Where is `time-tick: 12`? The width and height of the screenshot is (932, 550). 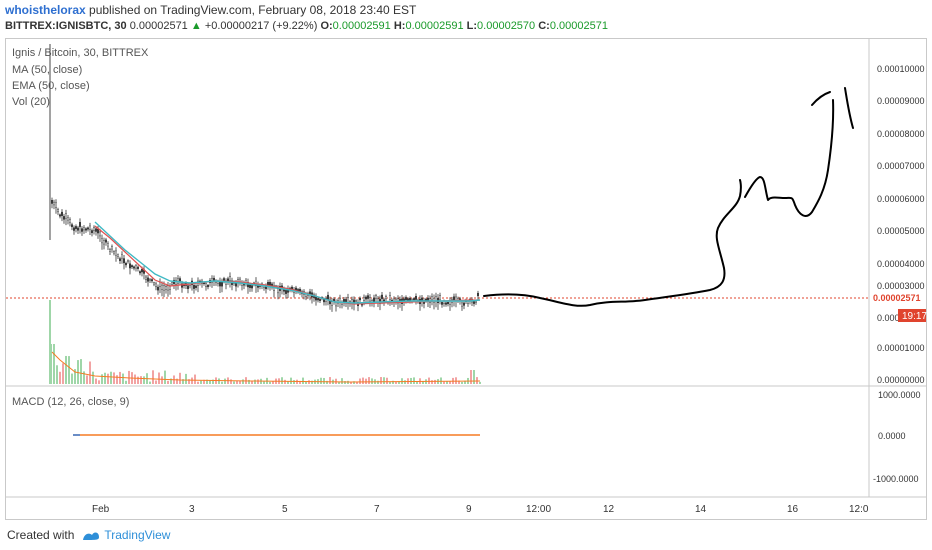 time-tick: 12 is located at coordinates (609, 509).